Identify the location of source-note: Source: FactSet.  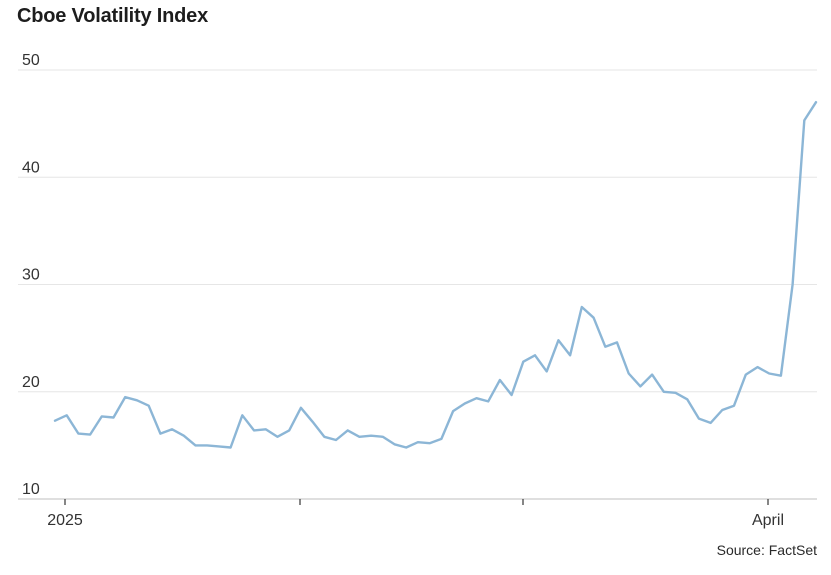
(766, 550).